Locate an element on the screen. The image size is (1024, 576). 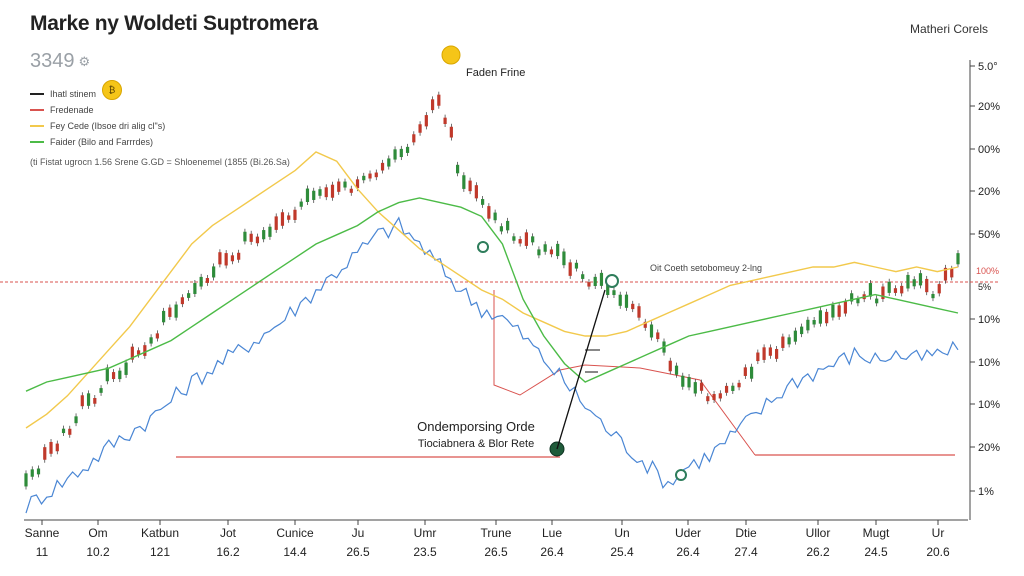
legend-label: Fredenade is located at coordinates (72, 110).